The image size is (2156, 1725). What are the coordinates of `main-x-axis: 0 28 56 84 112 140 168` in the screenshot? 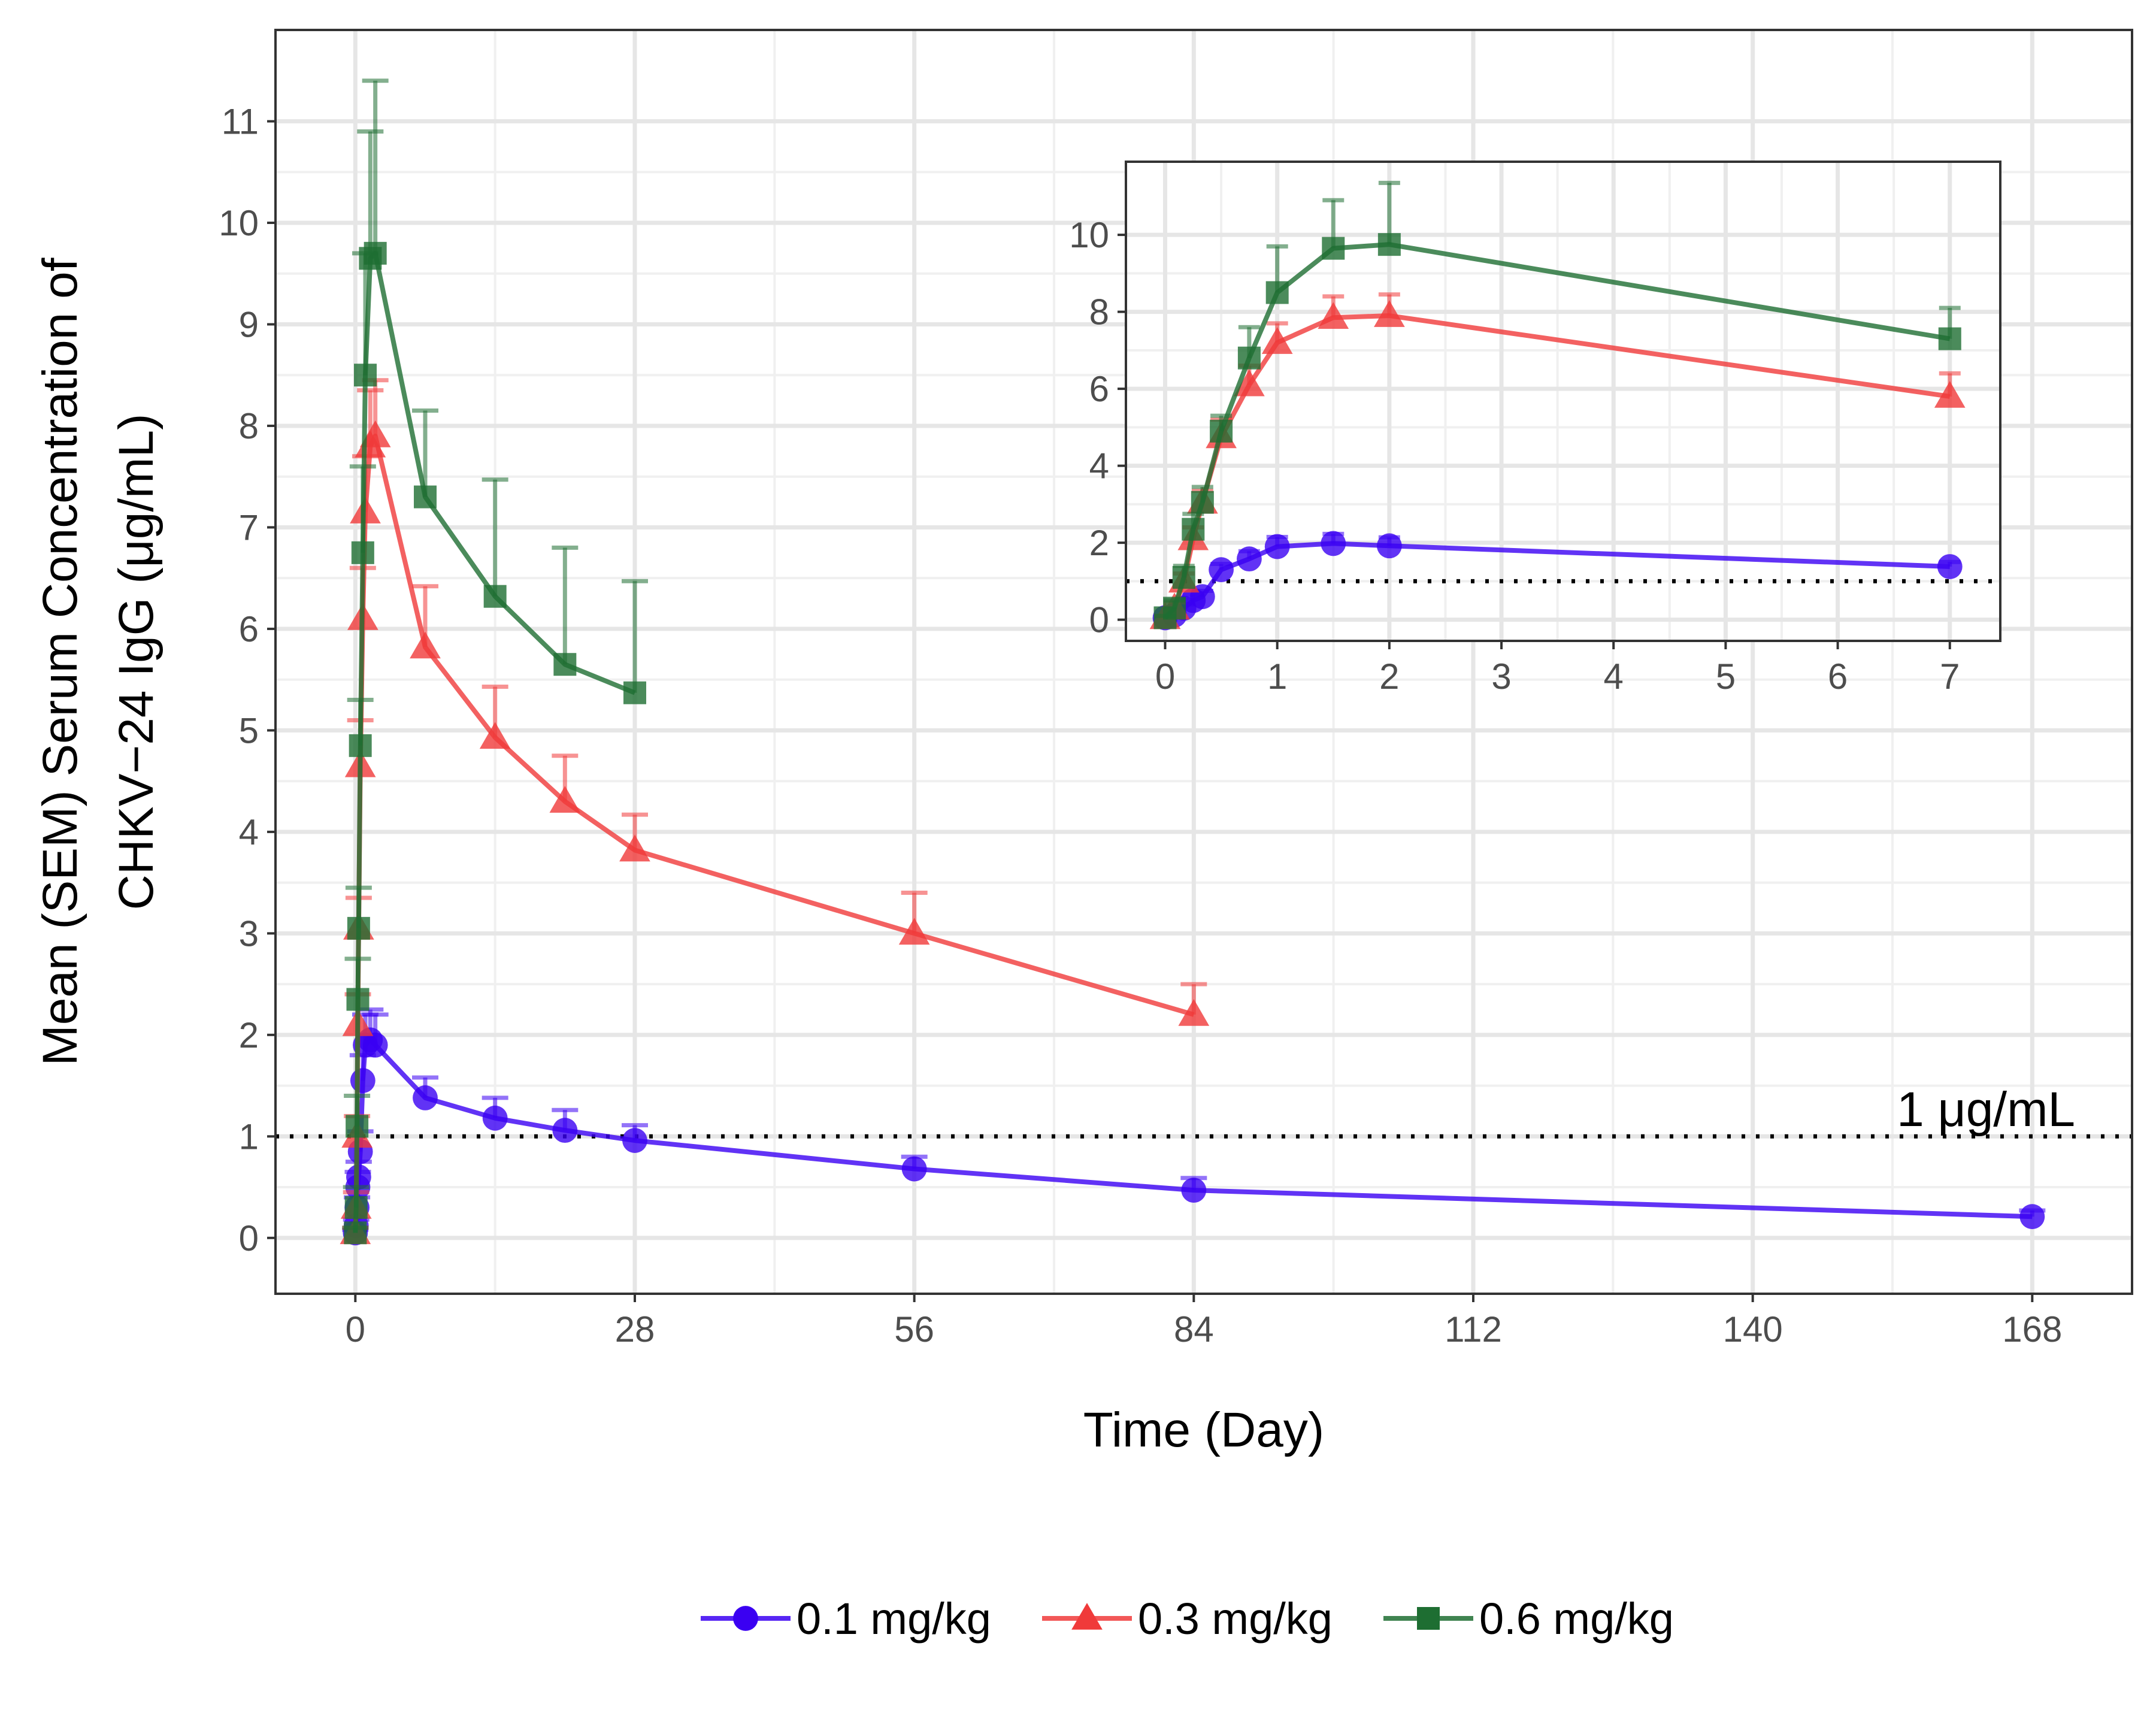 It's located at (1204, 1322).